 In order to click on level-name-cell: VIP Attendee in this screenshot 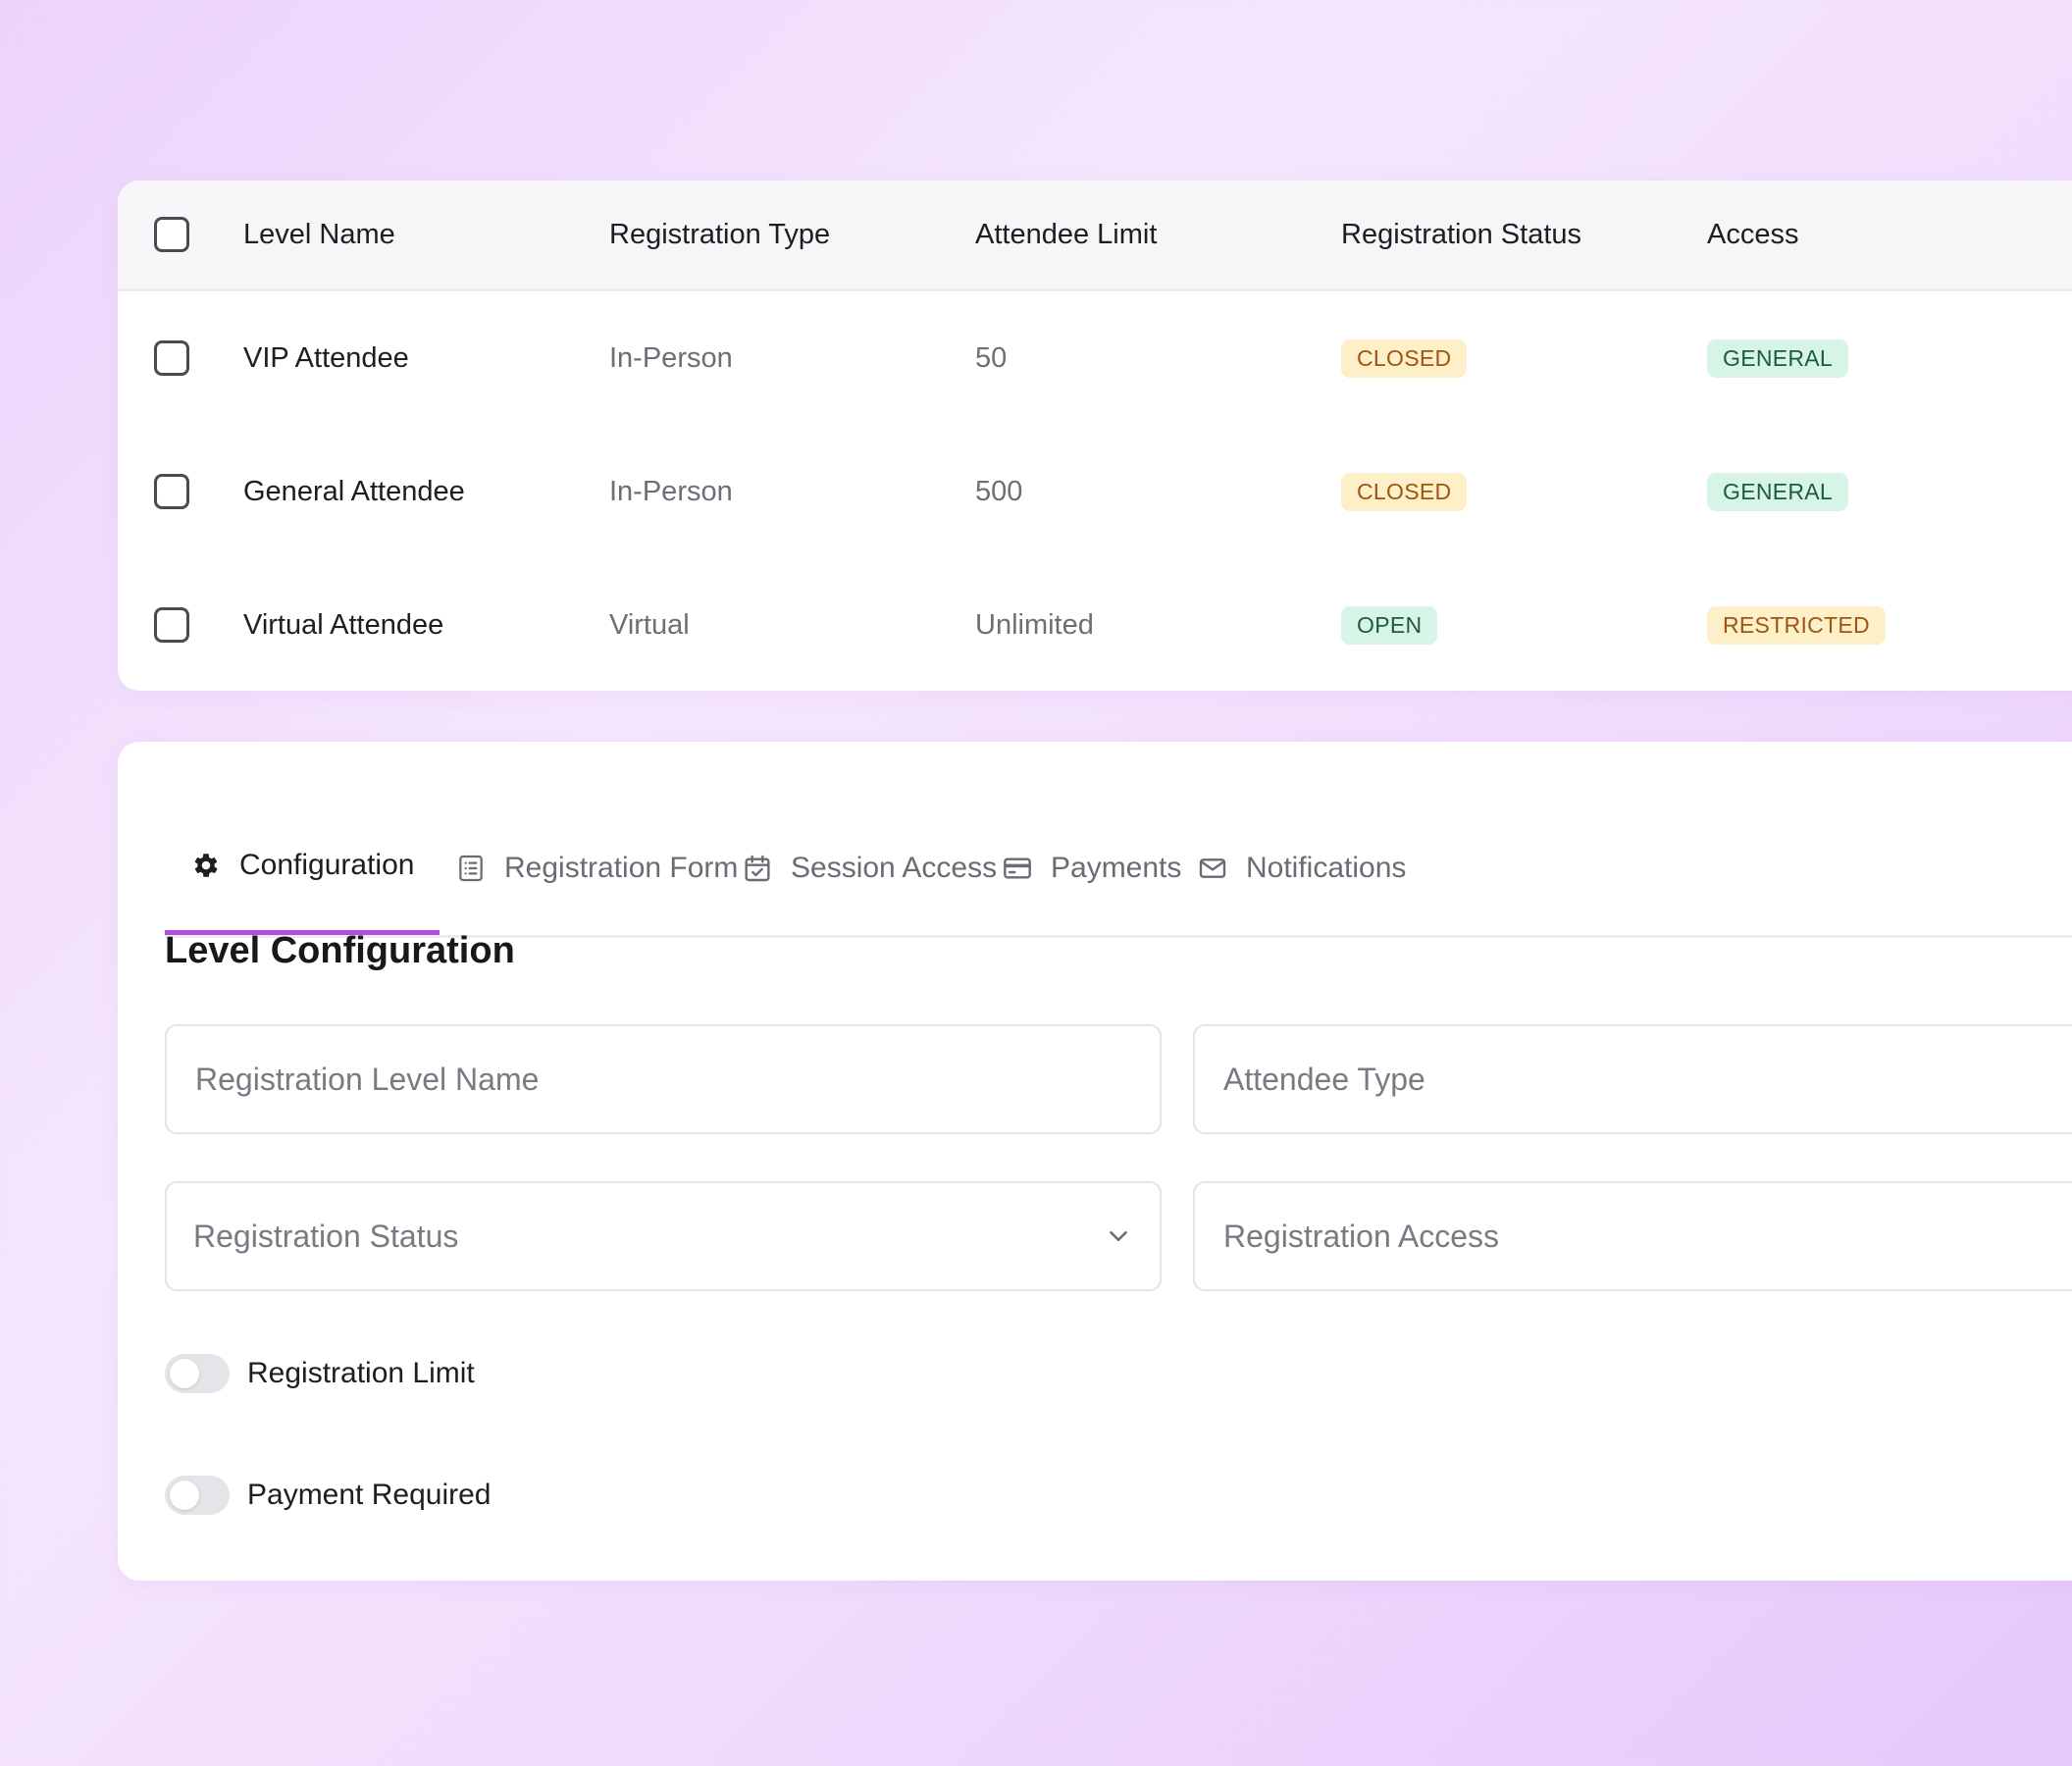, I will do `click(326, 357)`.